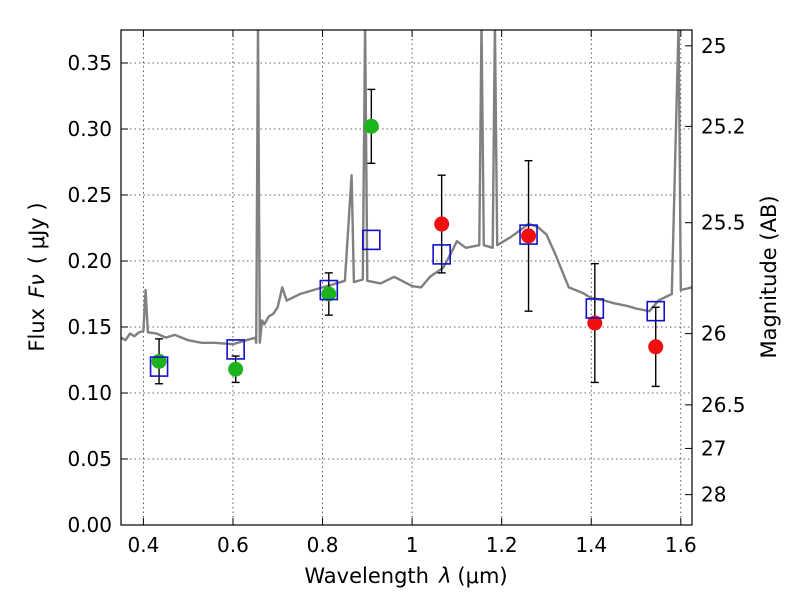  I want to click on x-tick-label: 0.4, so click(143, 545).